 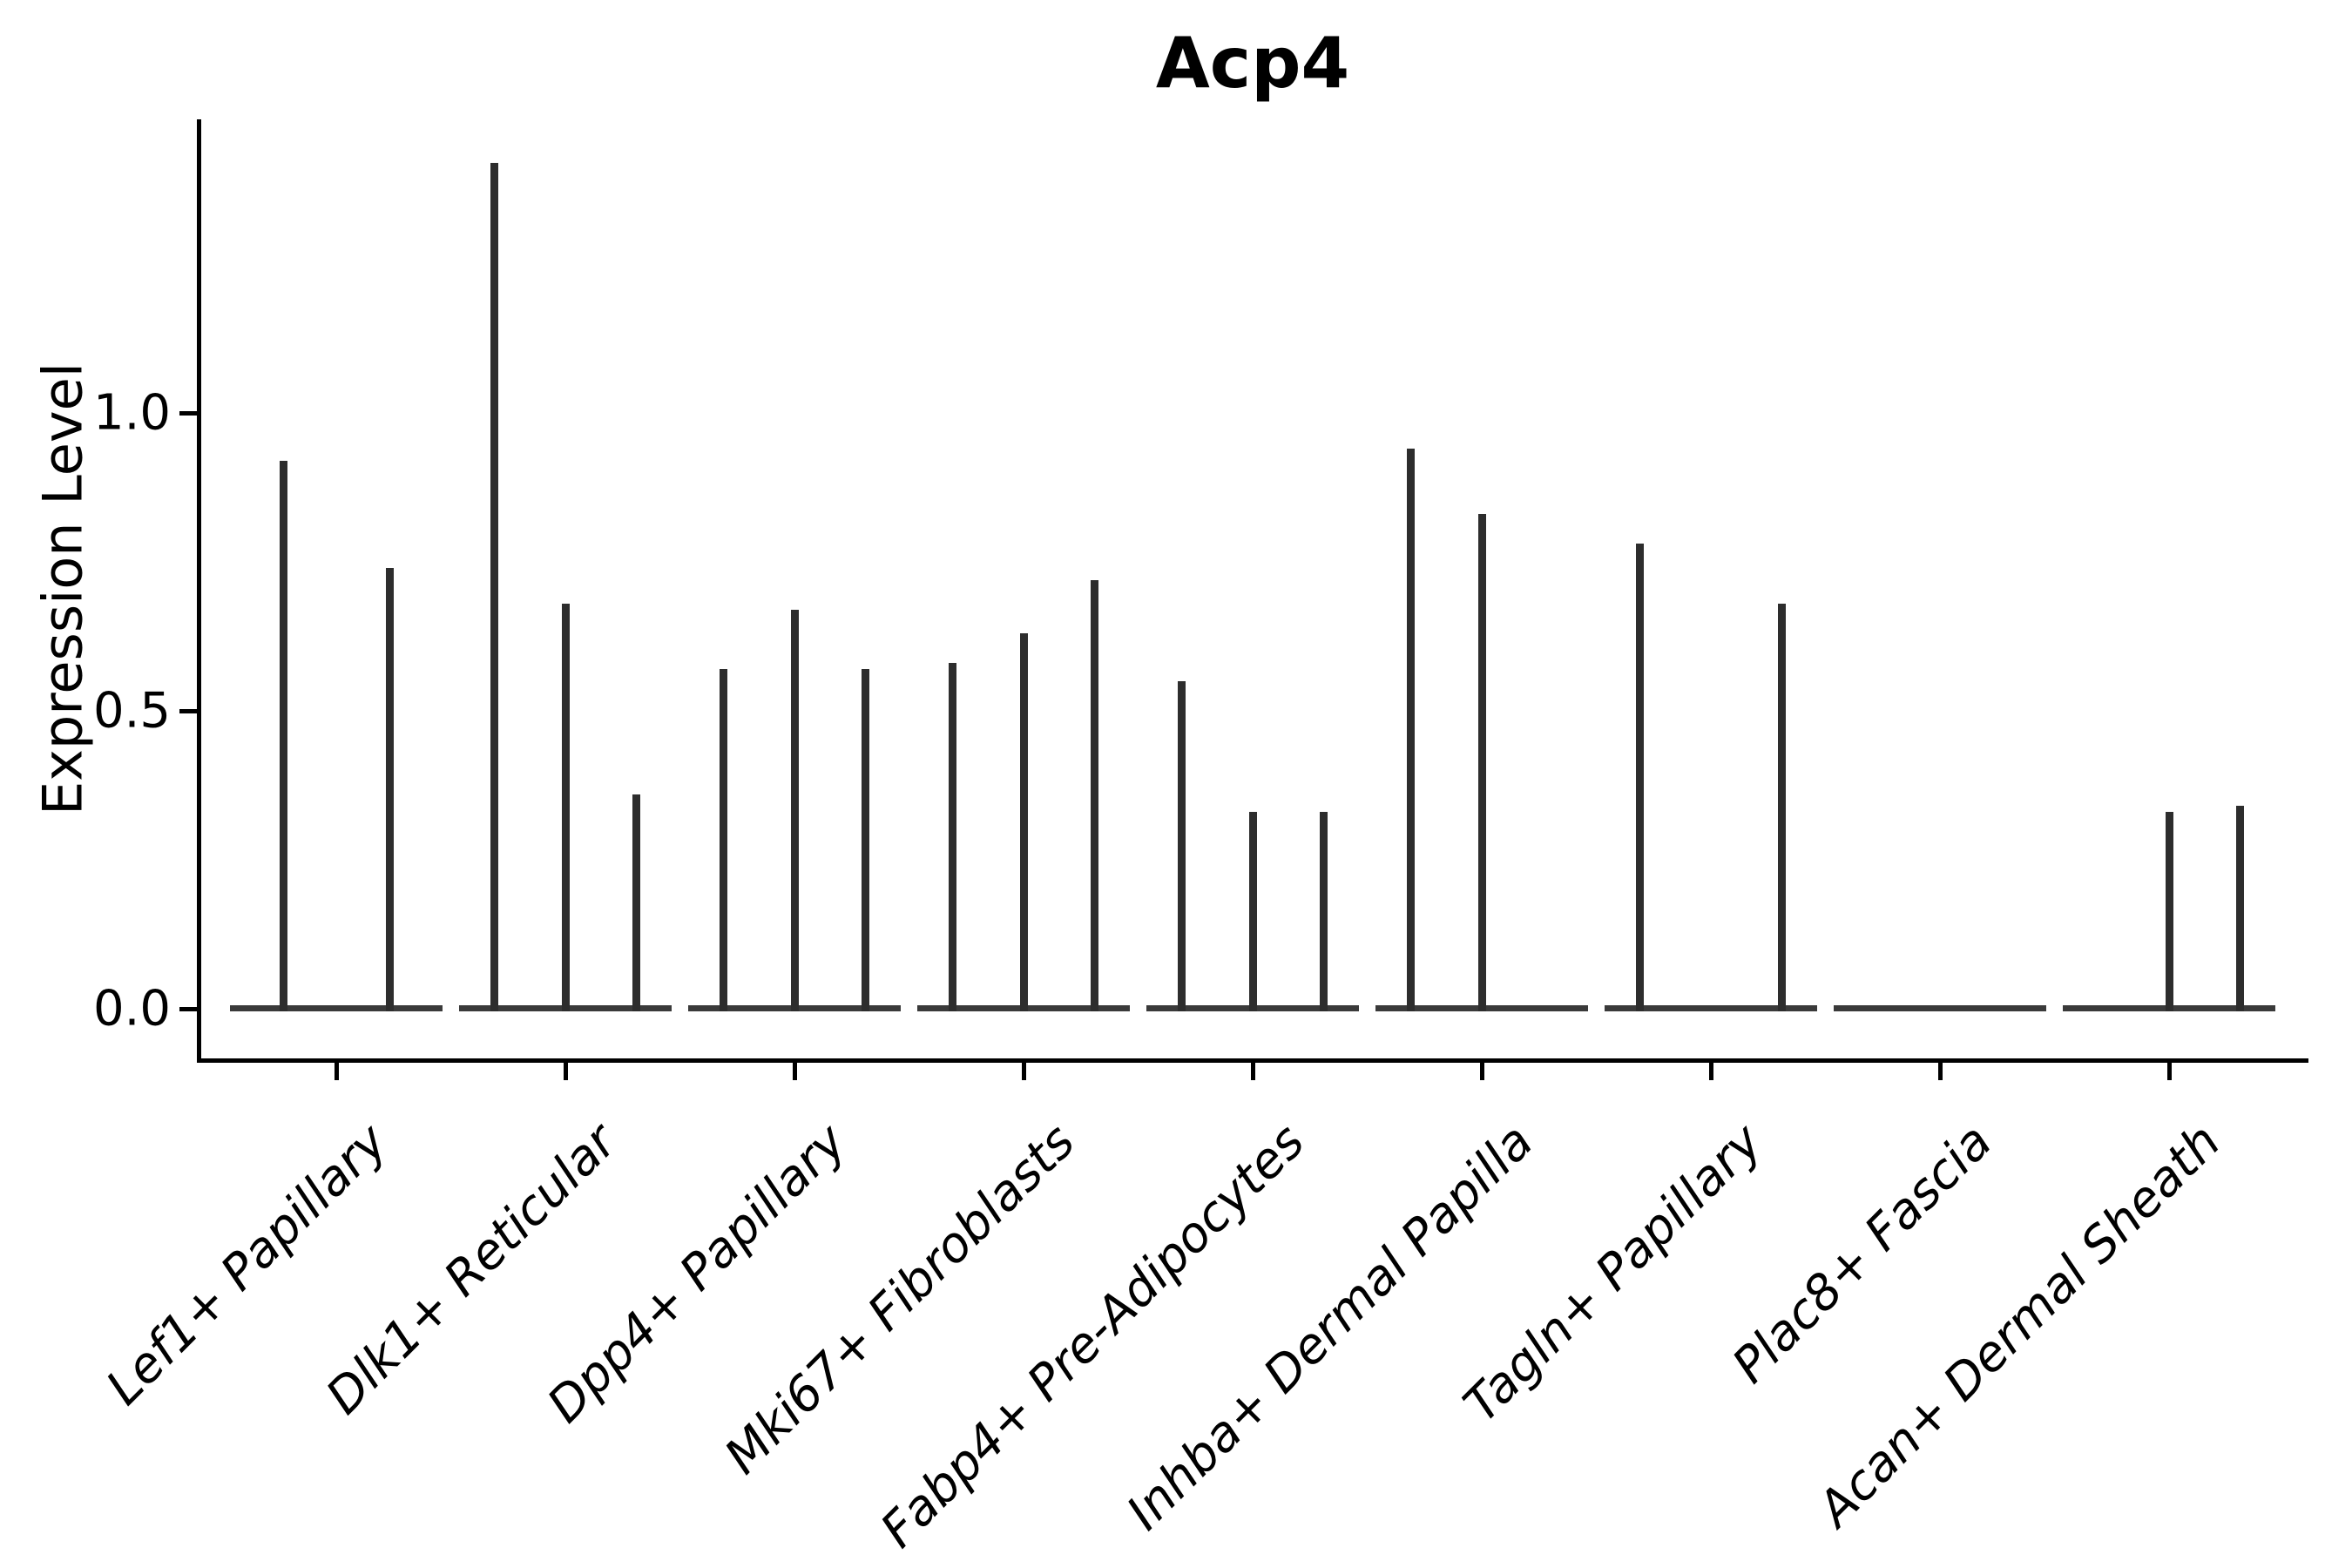 I want to click on y-tick-label: 0.5, so click(x=131, y=711).